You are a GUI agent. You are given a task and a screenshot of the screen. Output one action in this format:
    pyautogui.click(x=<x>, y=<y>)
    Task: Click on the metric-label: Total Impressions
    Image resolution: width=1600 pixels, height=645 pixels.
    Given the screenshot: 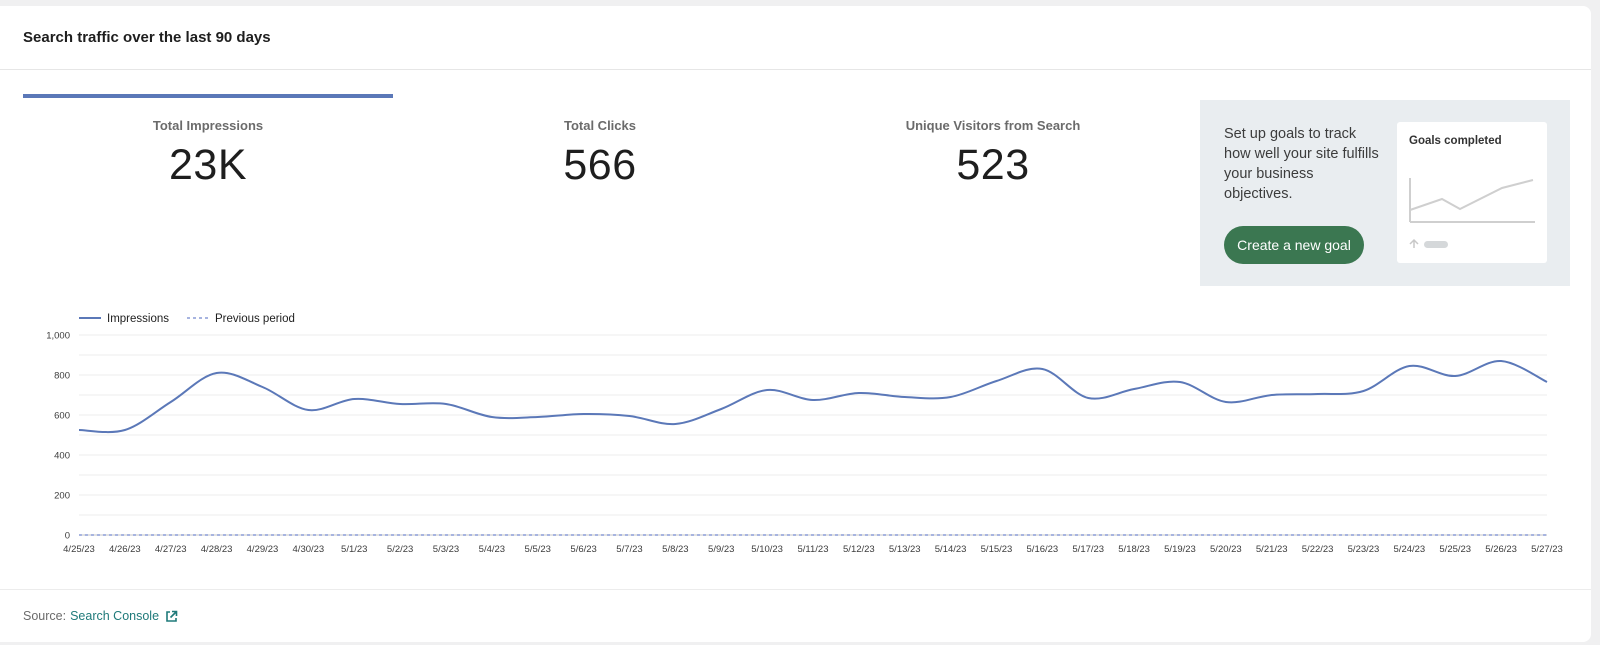 What is the action you would take?
    pyautogui.click(x=208, y=125)
    